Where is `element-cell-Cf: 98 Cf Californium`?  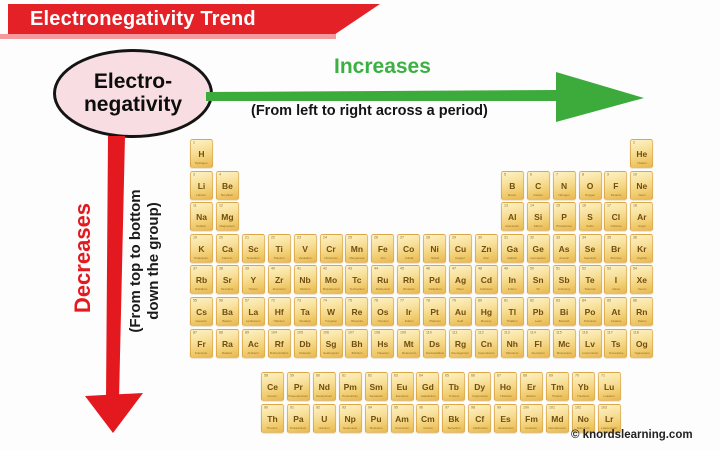
element-cell-Cf: 98 Cf Californium is located at coordinates (480, 418).